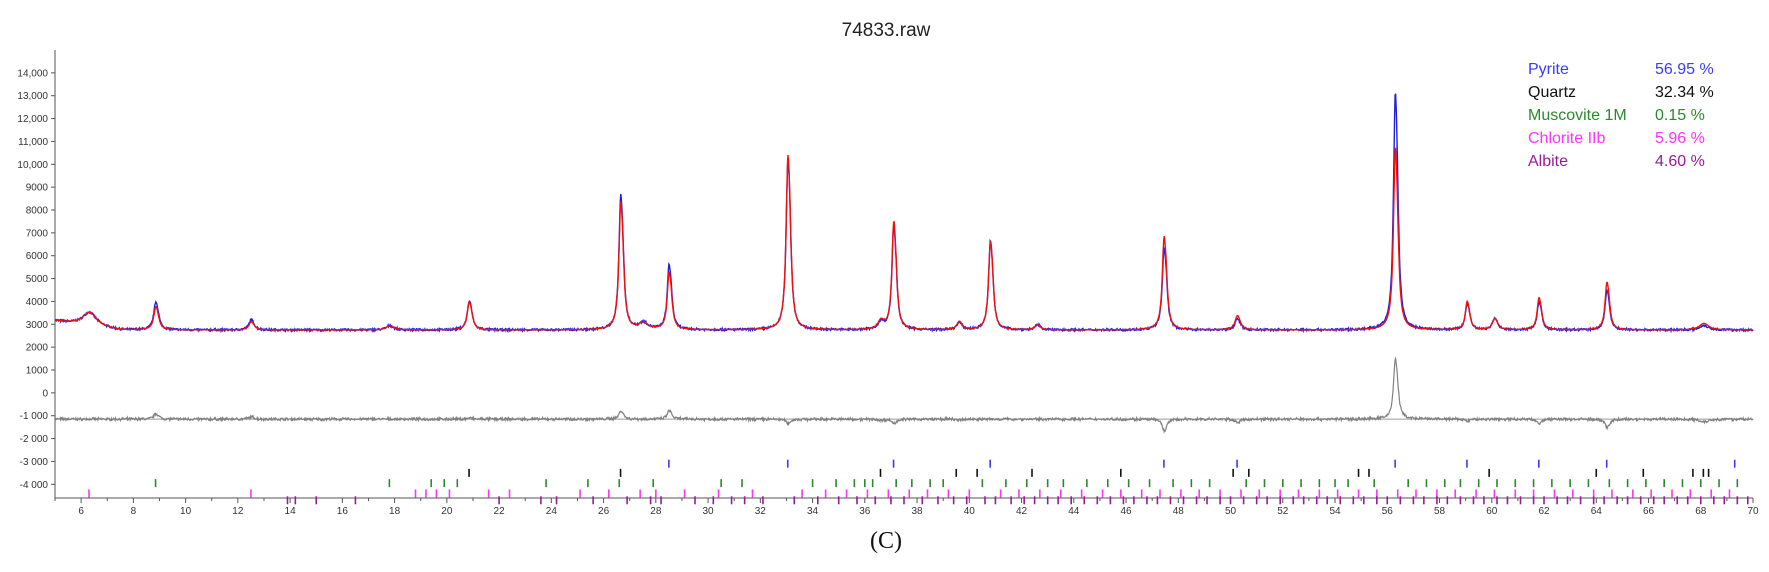 The height and width of the screenshot is (572, 1769). What do you see at coordinates (1492, 511) in the screenshot?
I see `x-tick-label: 60` at bounding box center [1492, 511].